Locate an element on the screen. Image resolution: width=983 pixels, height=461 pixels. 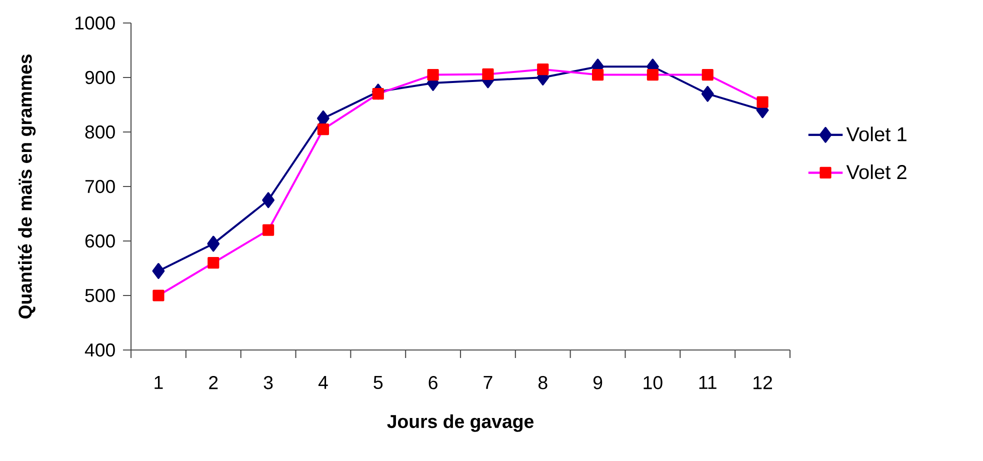
y-tick-label: 1000 is located at coordinates (95, 23).